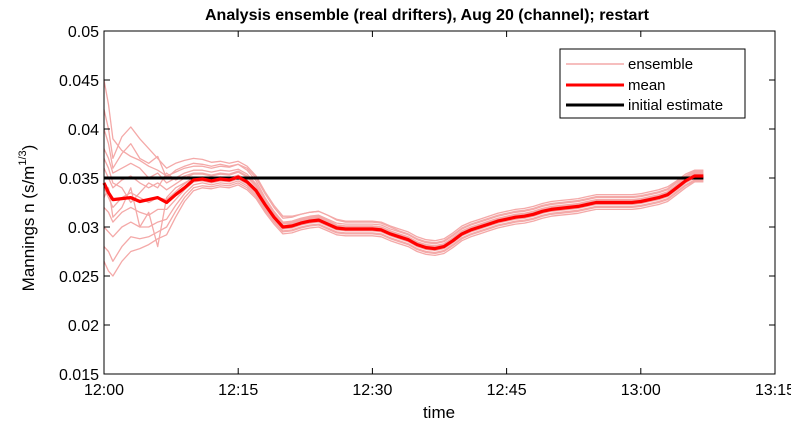 This screenshot has width=791, height=425. What do you see at coordinates (28, 229) in the screenshot?
I see `y-axis-label-main: Mannings n (s/m` at bounding box center [28, 229].